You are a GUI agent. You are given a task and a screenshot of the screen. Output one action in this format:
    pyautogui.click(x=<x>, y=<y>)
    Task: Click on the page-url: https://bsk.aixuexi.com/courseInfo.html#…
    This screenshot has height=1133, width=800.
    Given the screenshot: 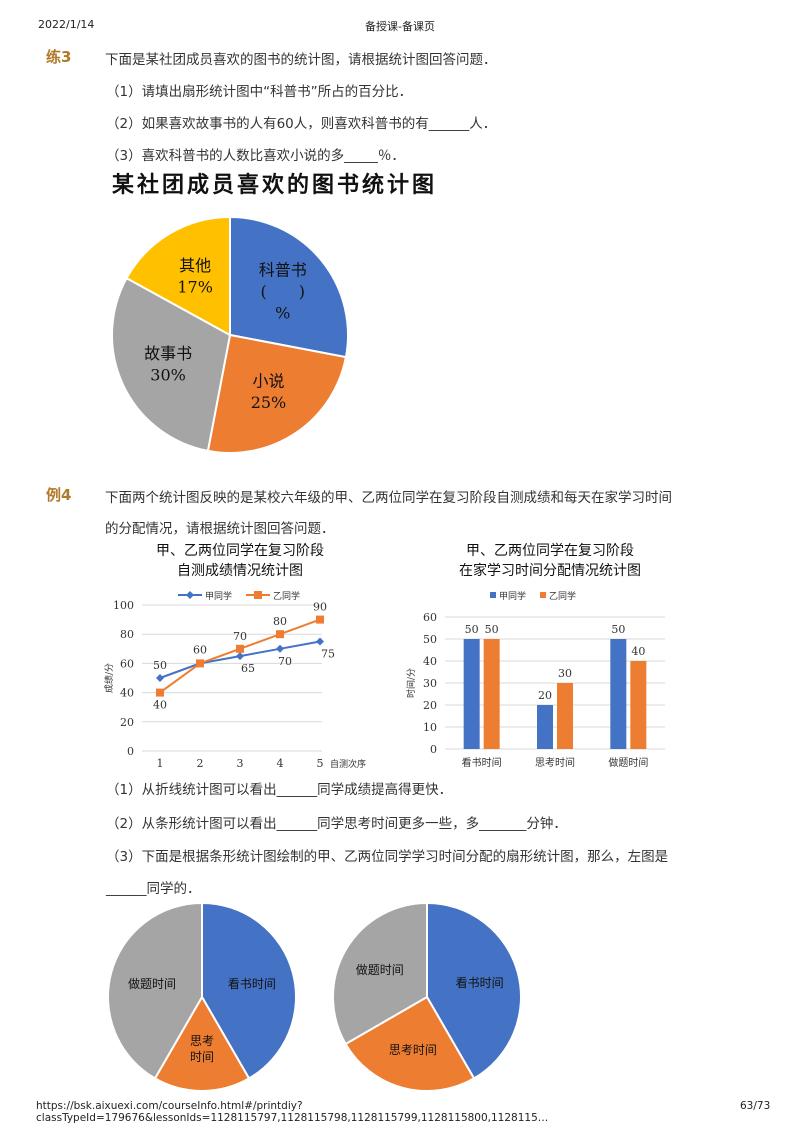 What is the action you would take?
    pyautogui.click(x=292, y=1112)
    